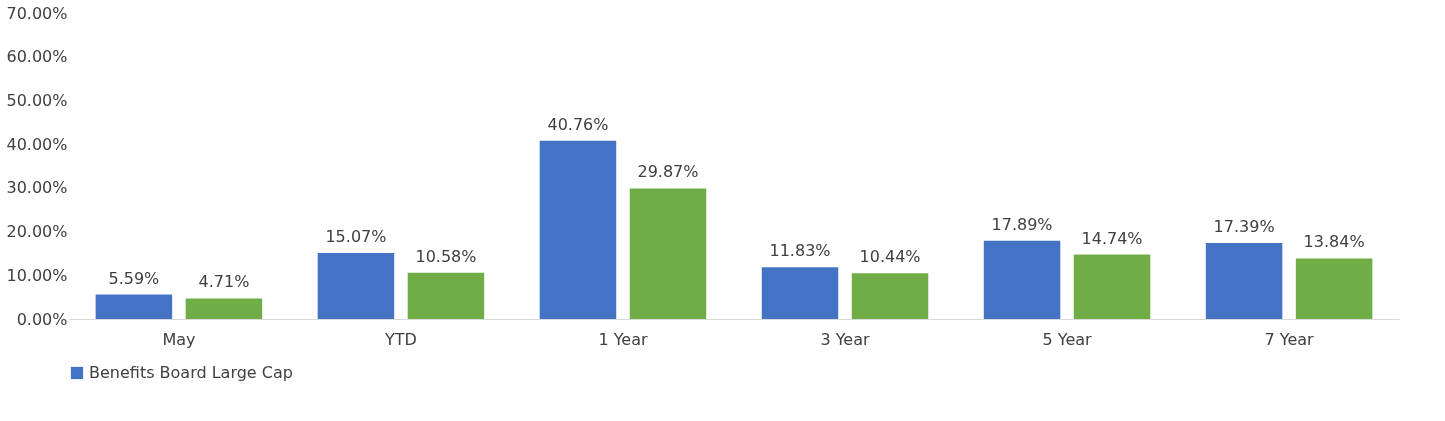 The height and width of the screenshot is (421, 1445). What do you see at coordinates (37, 275) in the screenshot?
I see `y-tick-label: 10.00%` at bounding box center [37, 275].